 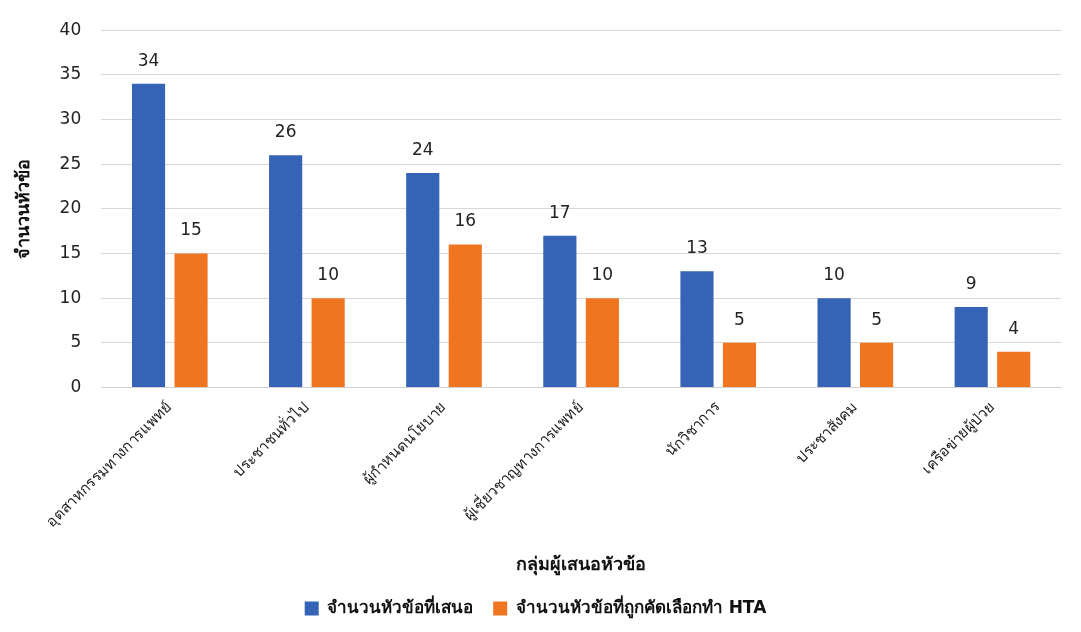 What do you see at coordinates (76, 385) in the screenshot?
I see `y-tick-label: 0` at bounding box center [76, 385].